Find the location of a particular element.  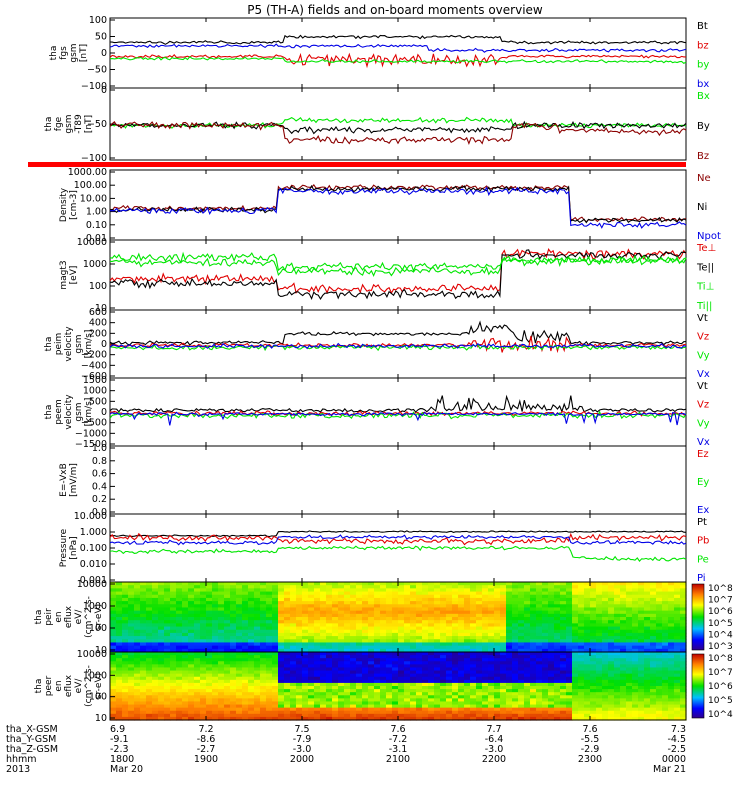

y-tick-label-pressure: 1.000 is located at coordinates (93, 532).